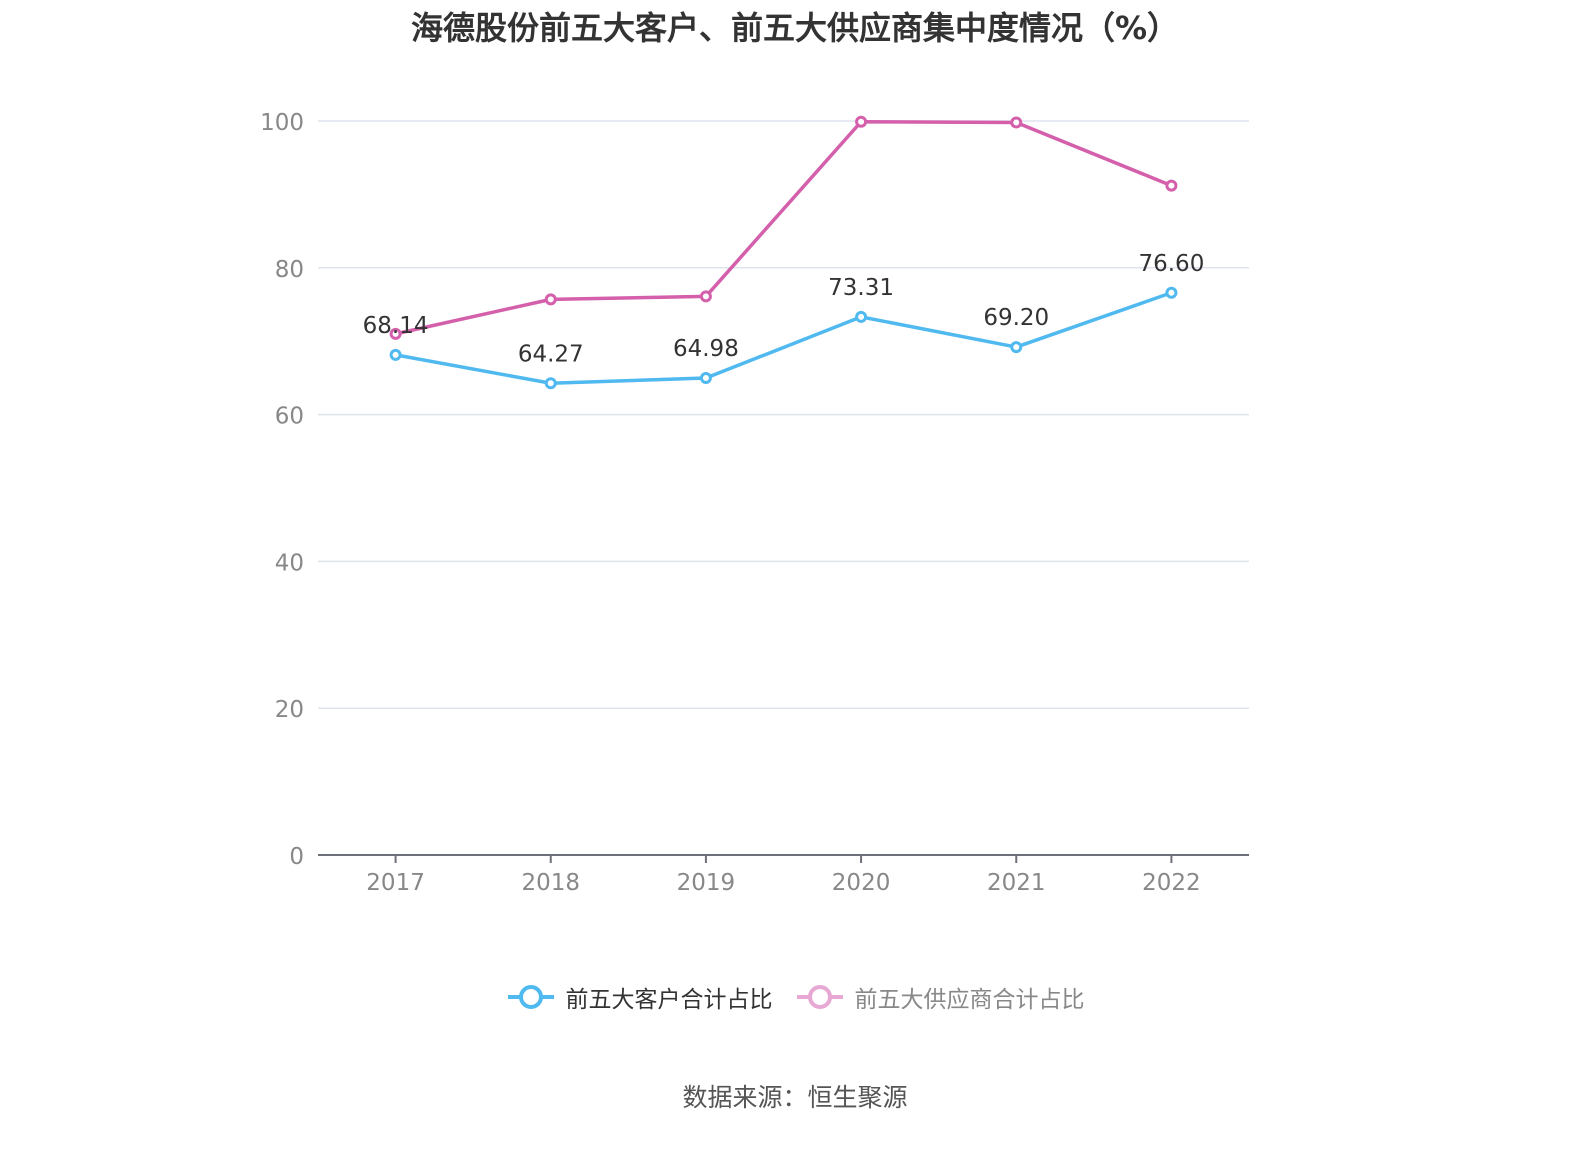 The height and width of the screenshot is (1150, 1590). What do you see at coordinates (669, 1000) in the screenshot?
I see `legend-label-customers: 前五大客户合计占比` at bounding box center [669, 1000].